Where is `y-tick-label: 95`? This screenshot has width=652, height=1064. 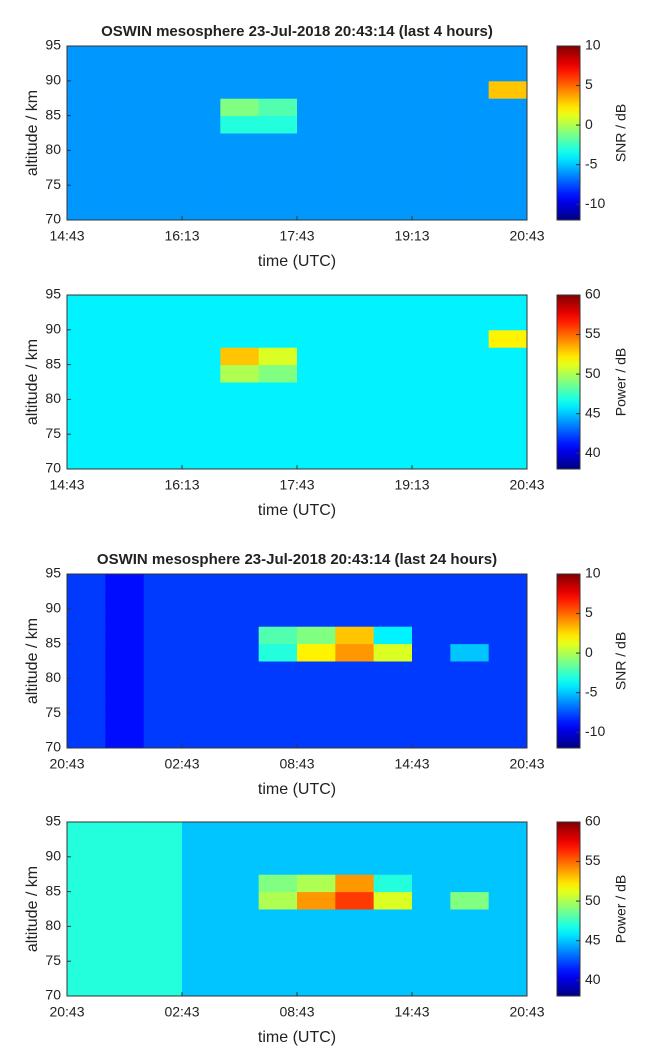 y-tick-label: 95 is located at coordinates (53, 573).